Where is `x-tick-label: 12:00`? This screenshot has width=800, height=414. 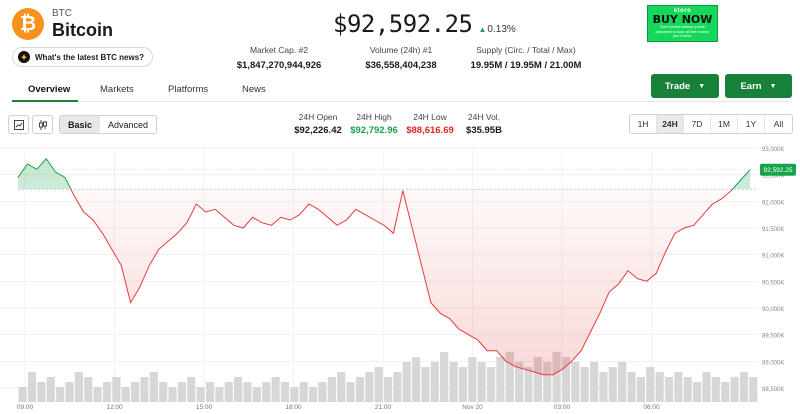
x-tick-label: 12:00 is located at coordinates (114, 407).